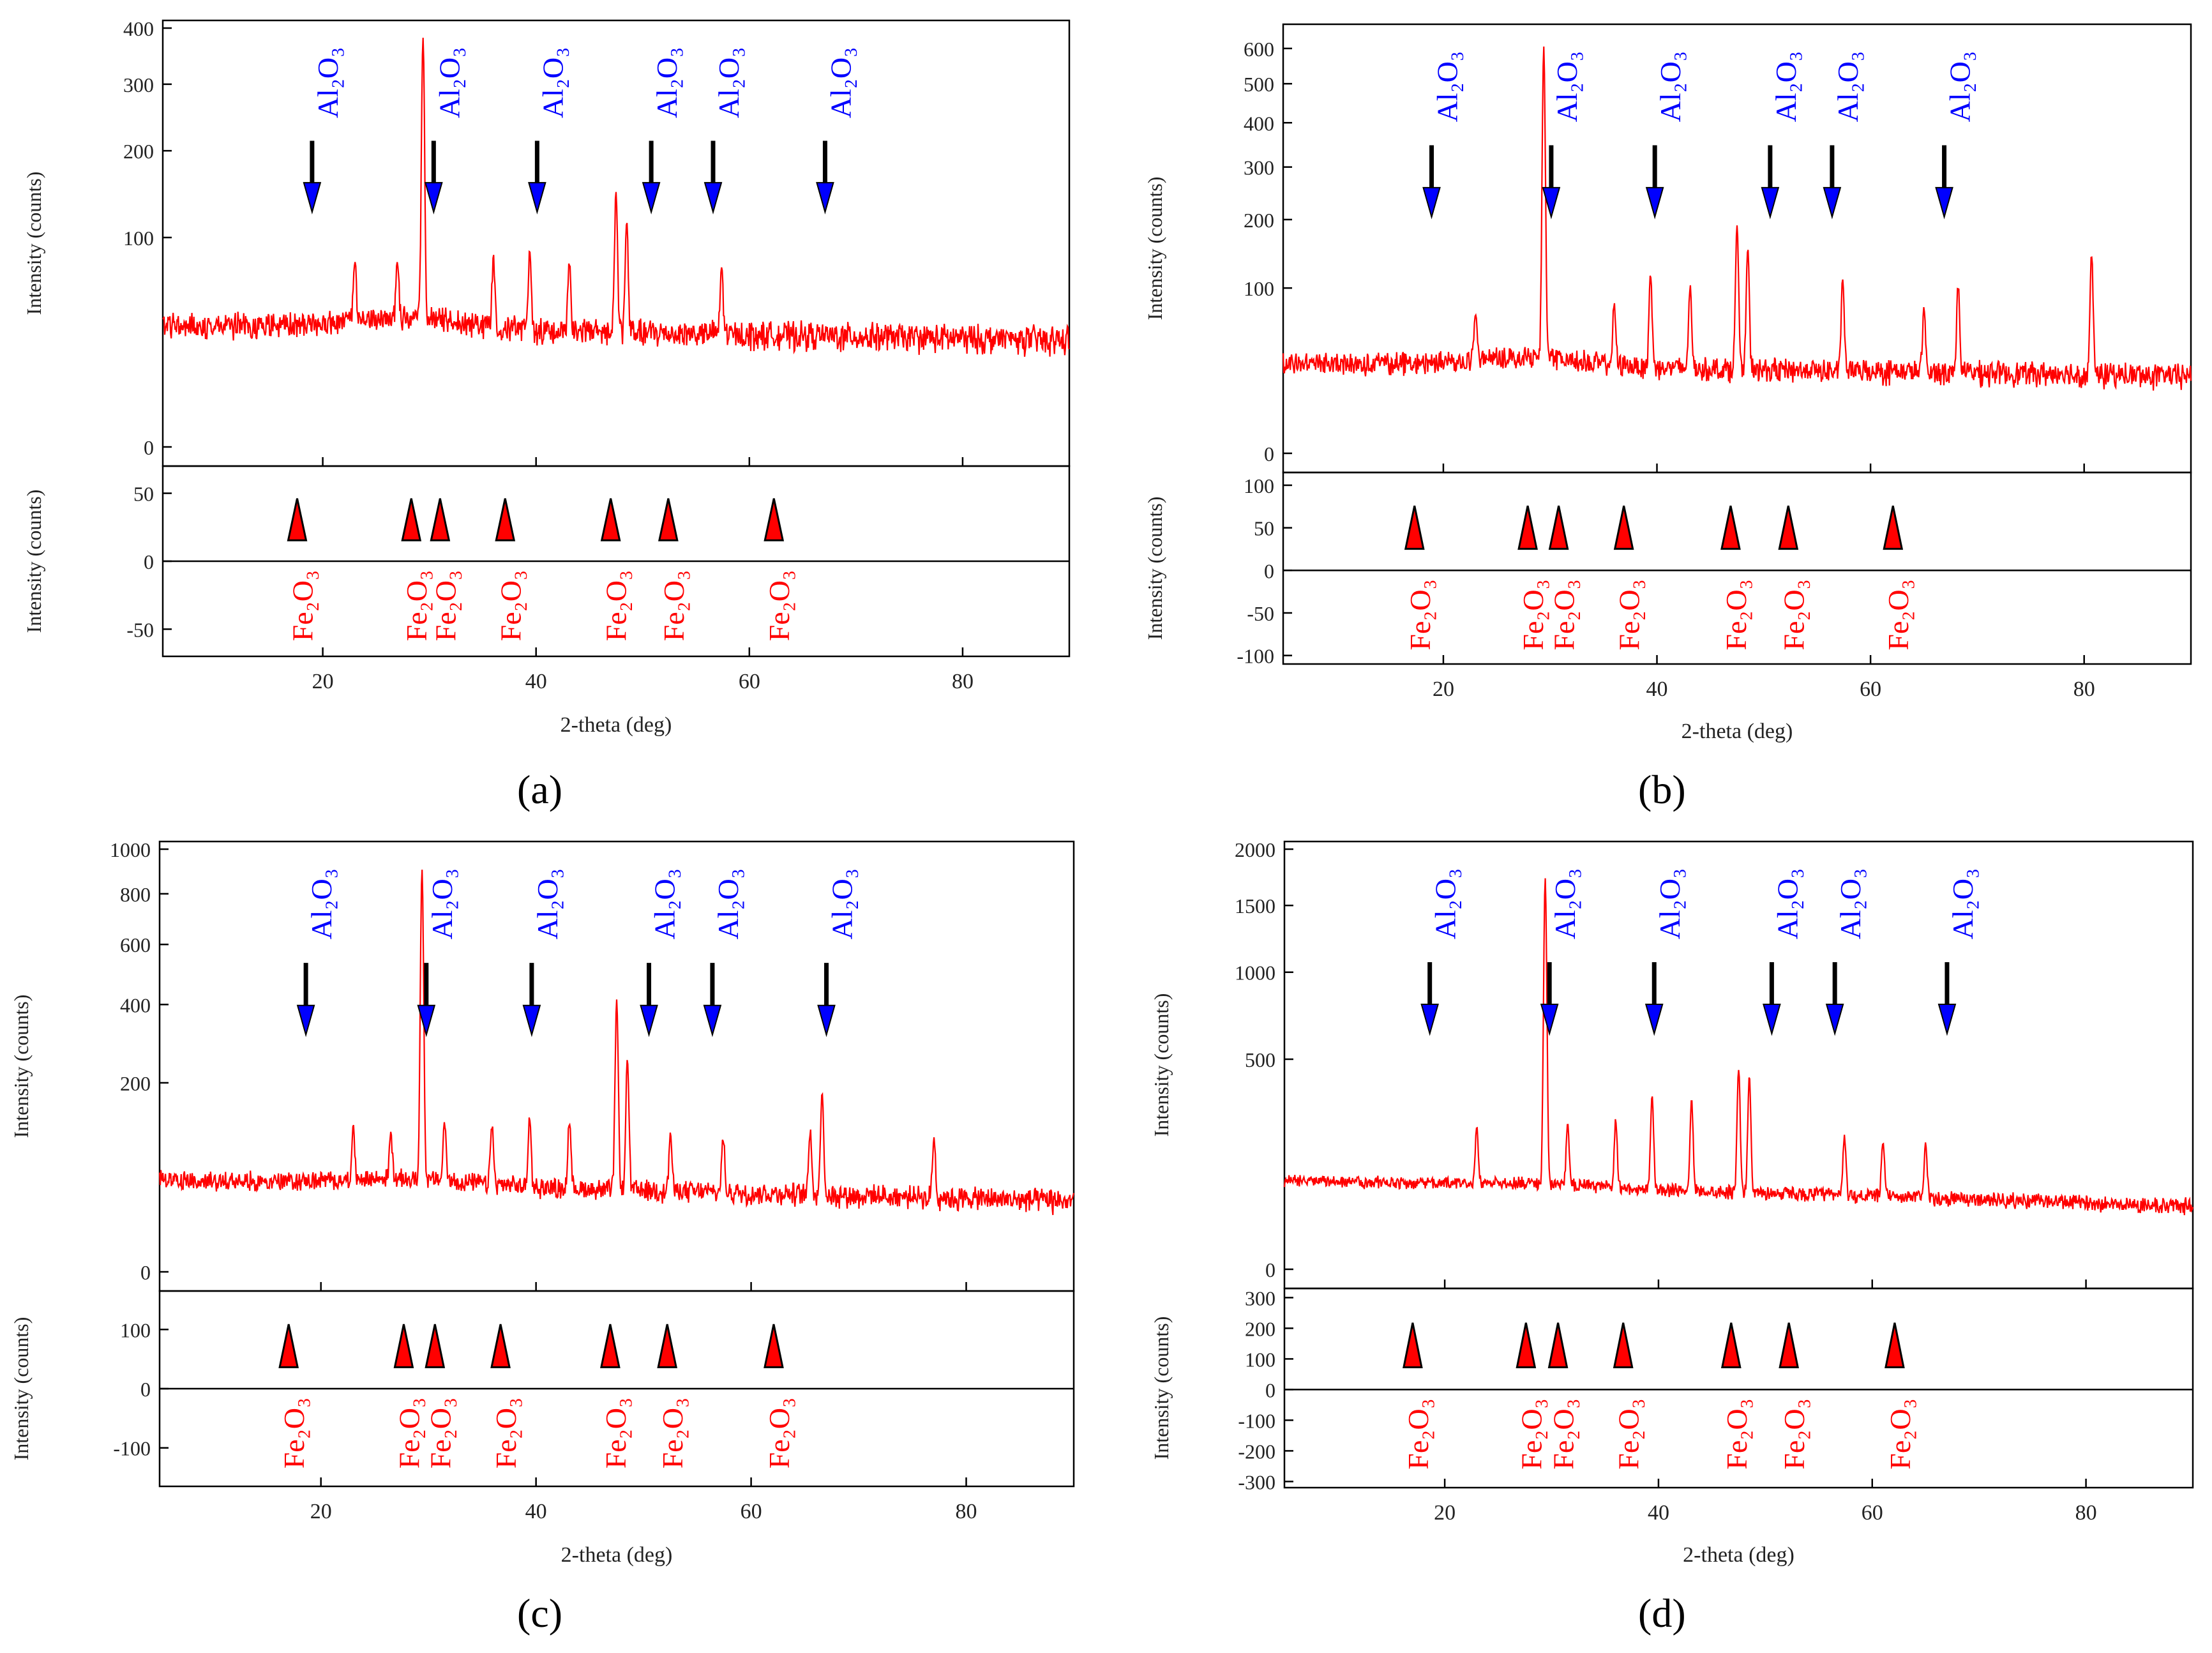  I want to click on panel-label-d: (d), so click(1662, 1613).